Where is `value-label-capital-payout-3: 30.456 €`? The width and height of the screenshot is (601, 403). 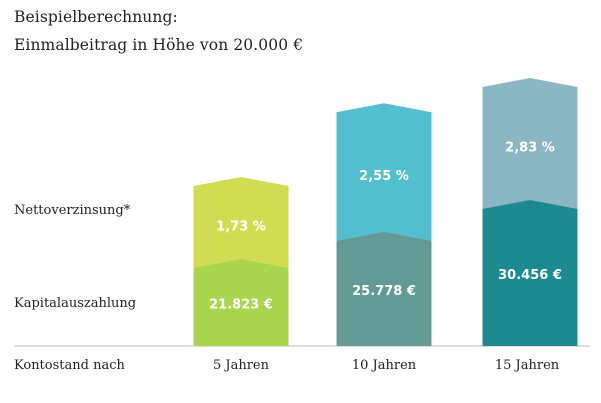 value-label-capital-payout-3: 30.456 € is located at coordinates (530, 275).